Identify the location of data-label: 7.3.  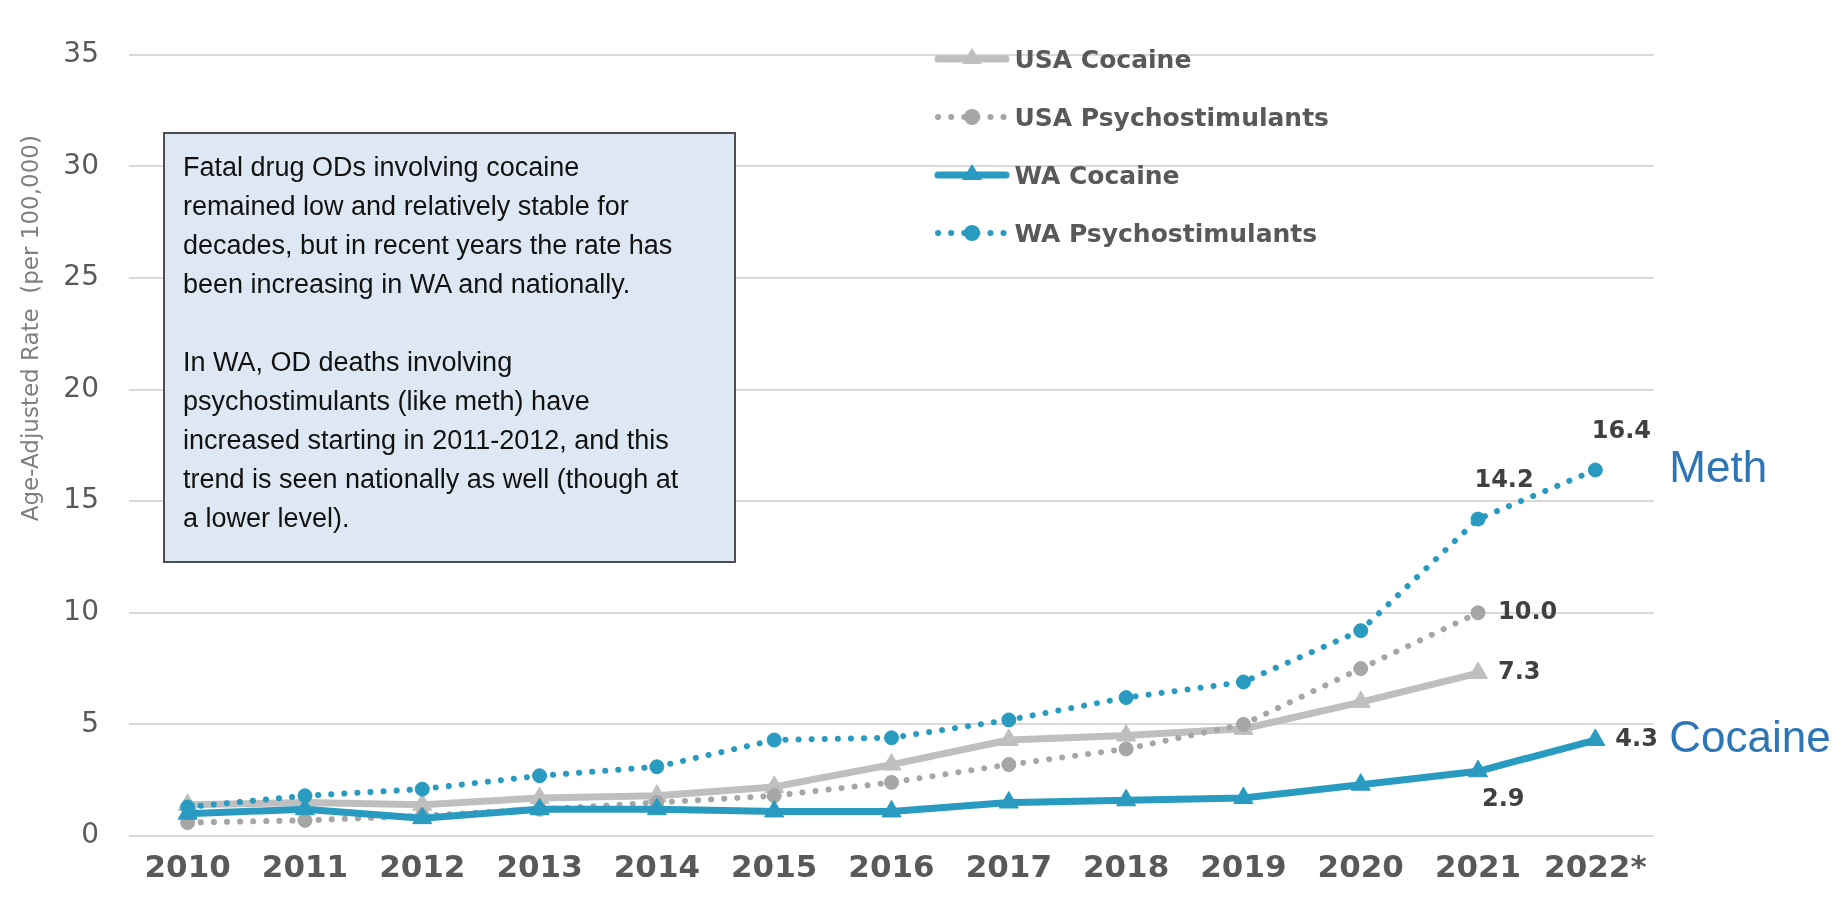
(1519, 671).